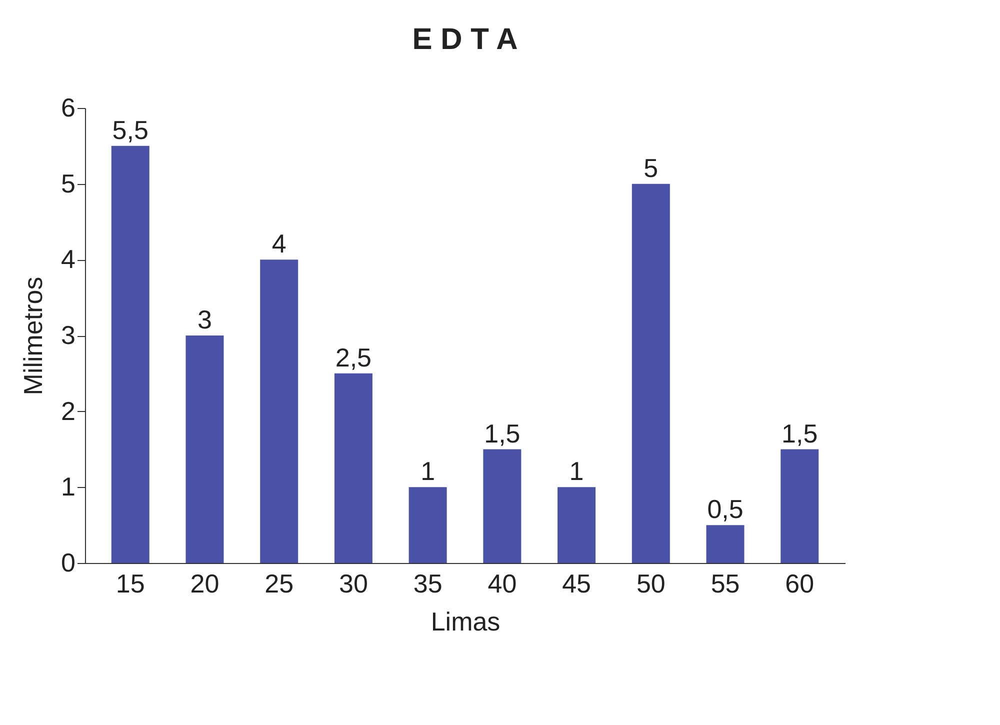 This screenshot has height=725, width=1000. I want to click on y-tick-label: 2, so click(68, 411).